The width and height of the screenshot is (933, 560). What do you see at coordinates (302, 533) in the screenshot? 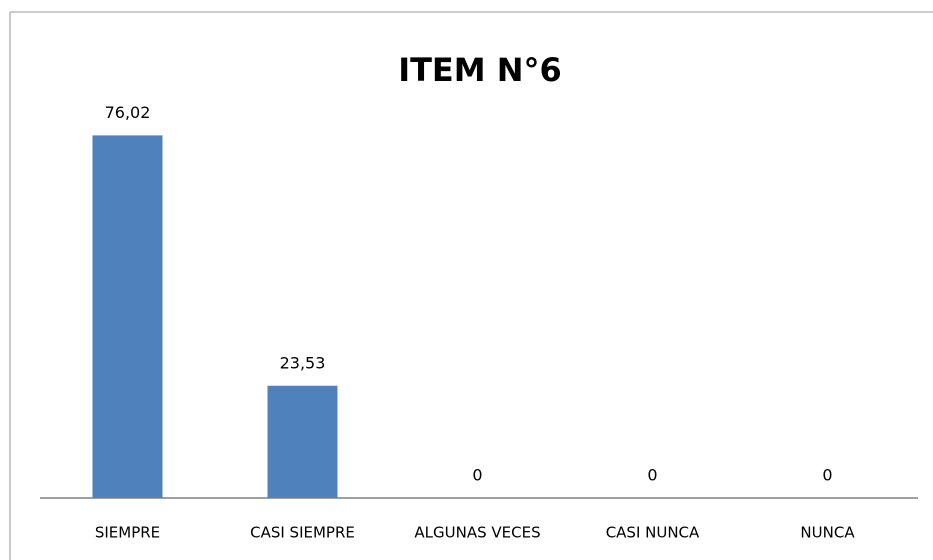
I see `x-tick-label: CASI SIEMPRE` at bounding box center [302, 533].